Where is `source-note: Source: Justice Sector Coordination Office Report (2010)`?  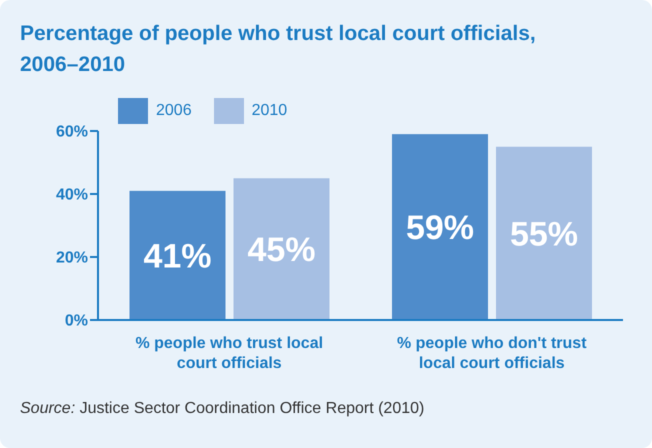
source-note: Source: Justice Sector Coordination Office Report (2010) is located at coordinates (222, 409).